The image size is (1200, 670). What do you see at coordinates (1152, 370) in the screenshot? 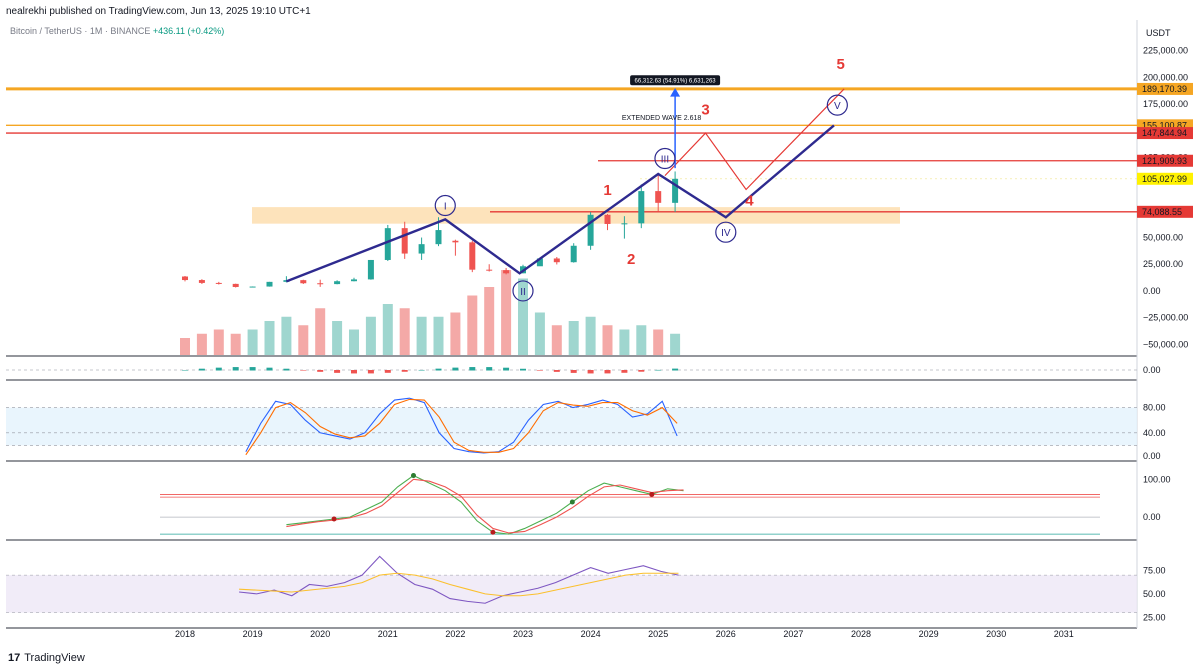
I see `macd-tick-label: 0.00` at bounding box center [1152, 370].